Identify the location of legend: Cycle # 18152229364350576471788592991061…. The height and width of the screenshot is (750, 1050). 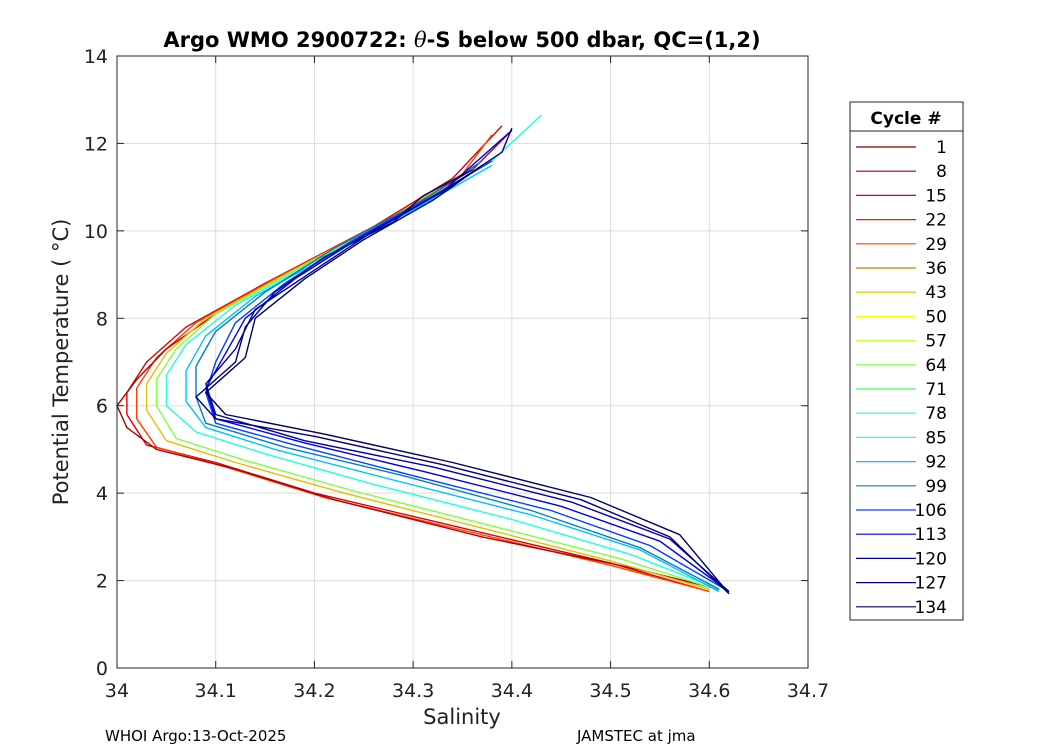
(906, 361).